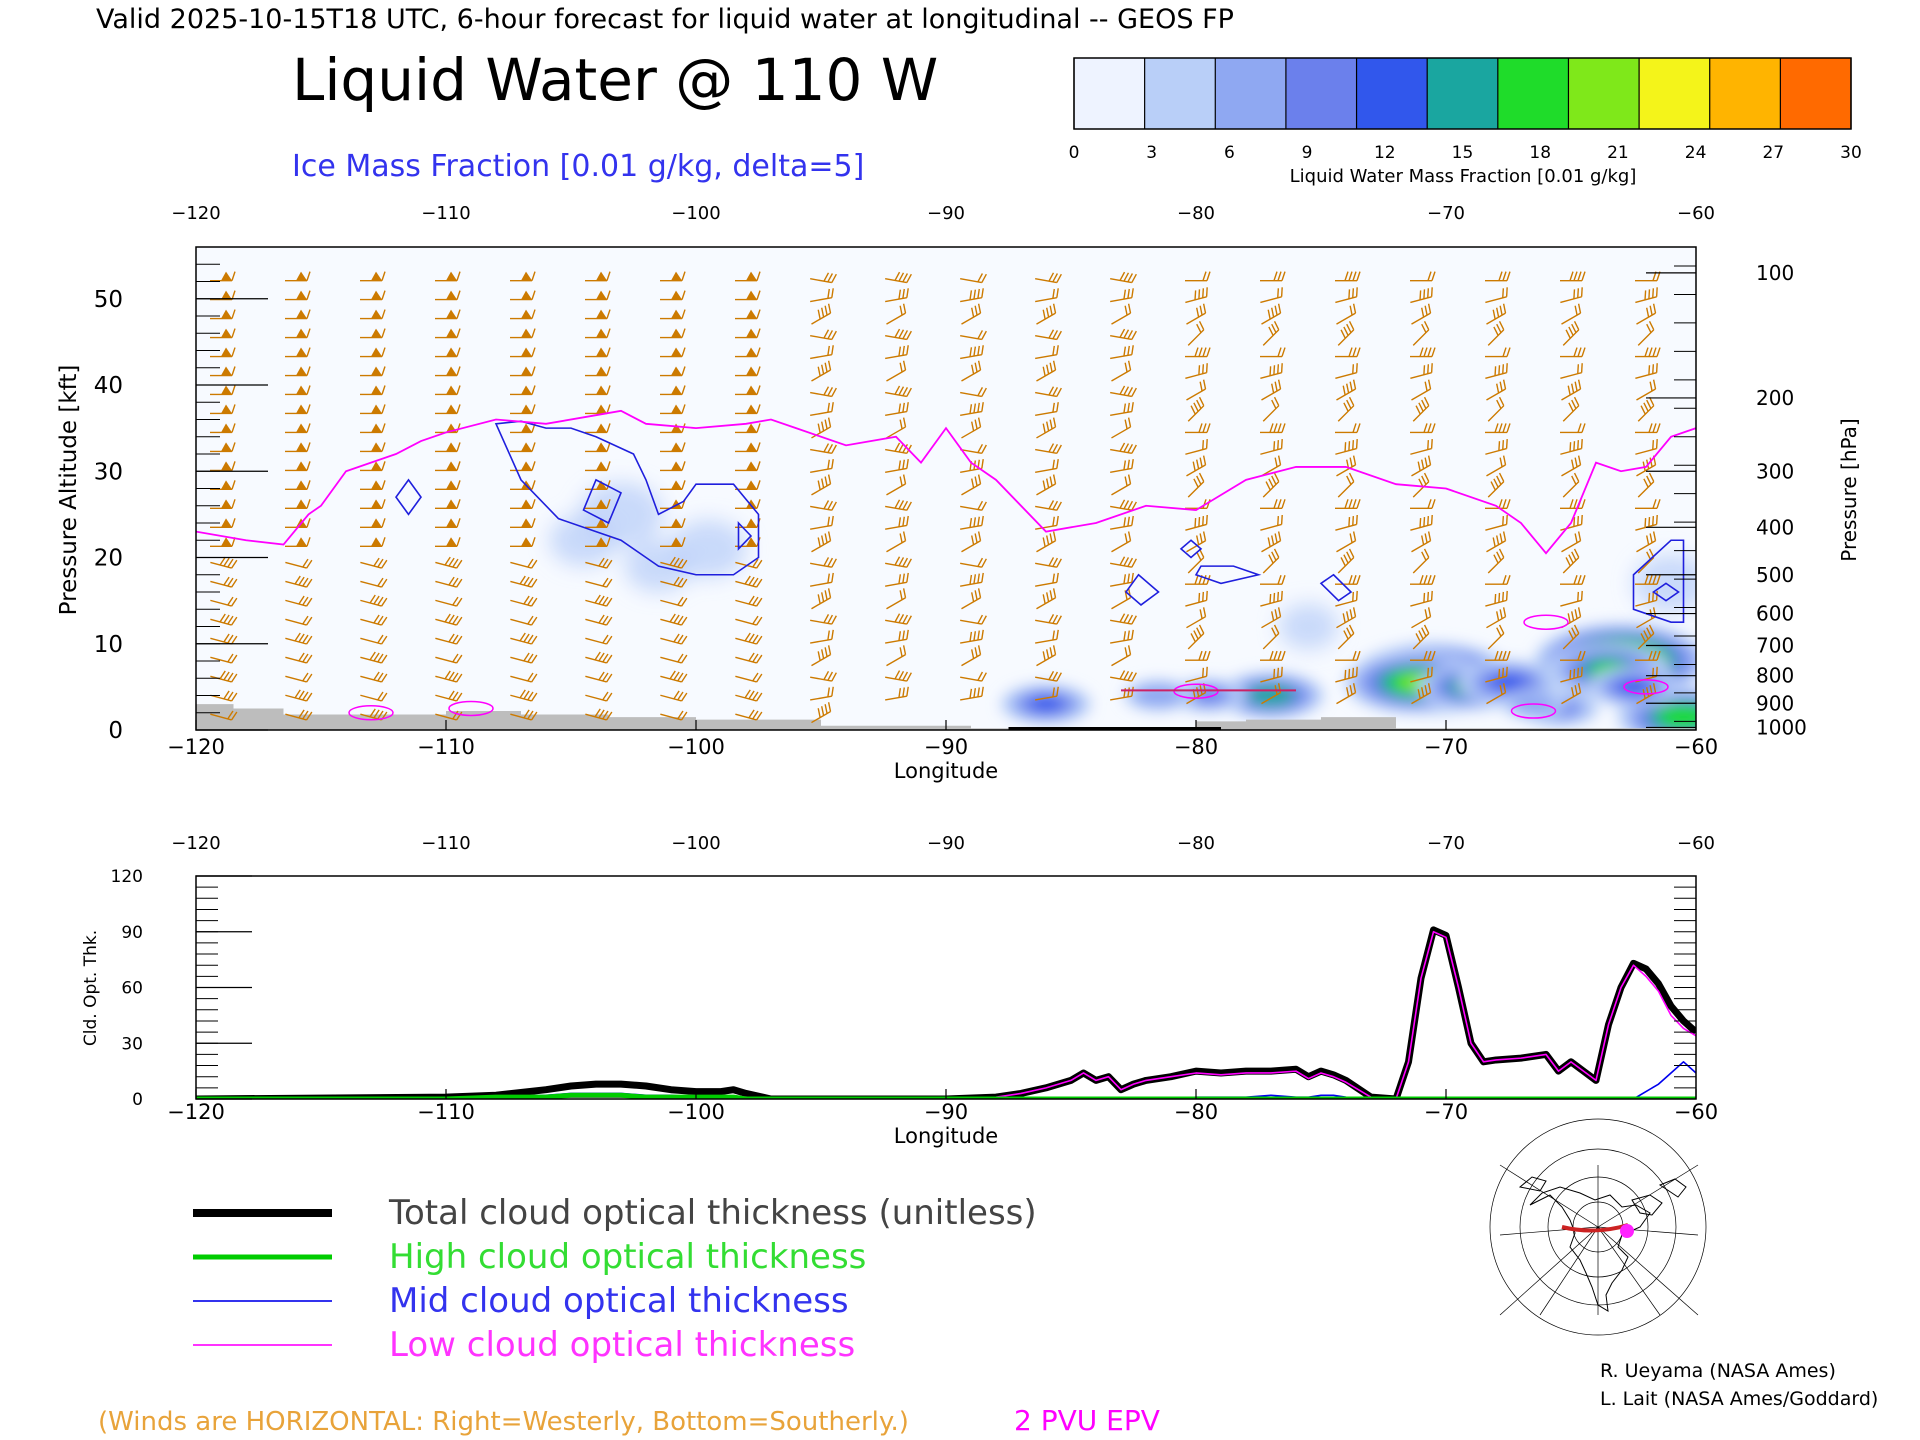 Image resolution: width=1920 pixels, height=1440 pixels. What do you see at coordinates (1040, 521) in the screenshot?
I see `ice-contours` at bounding box center [1040, 521].